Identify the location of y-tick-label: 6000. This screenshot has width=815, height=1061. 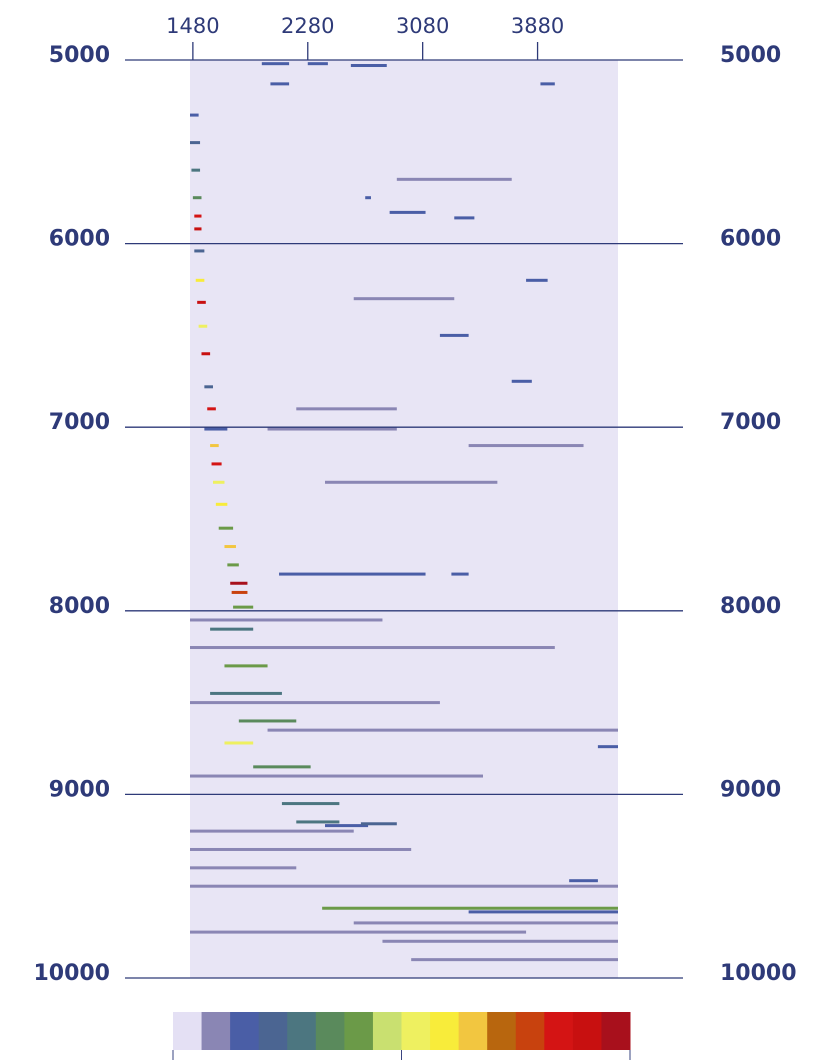
(79, 239).